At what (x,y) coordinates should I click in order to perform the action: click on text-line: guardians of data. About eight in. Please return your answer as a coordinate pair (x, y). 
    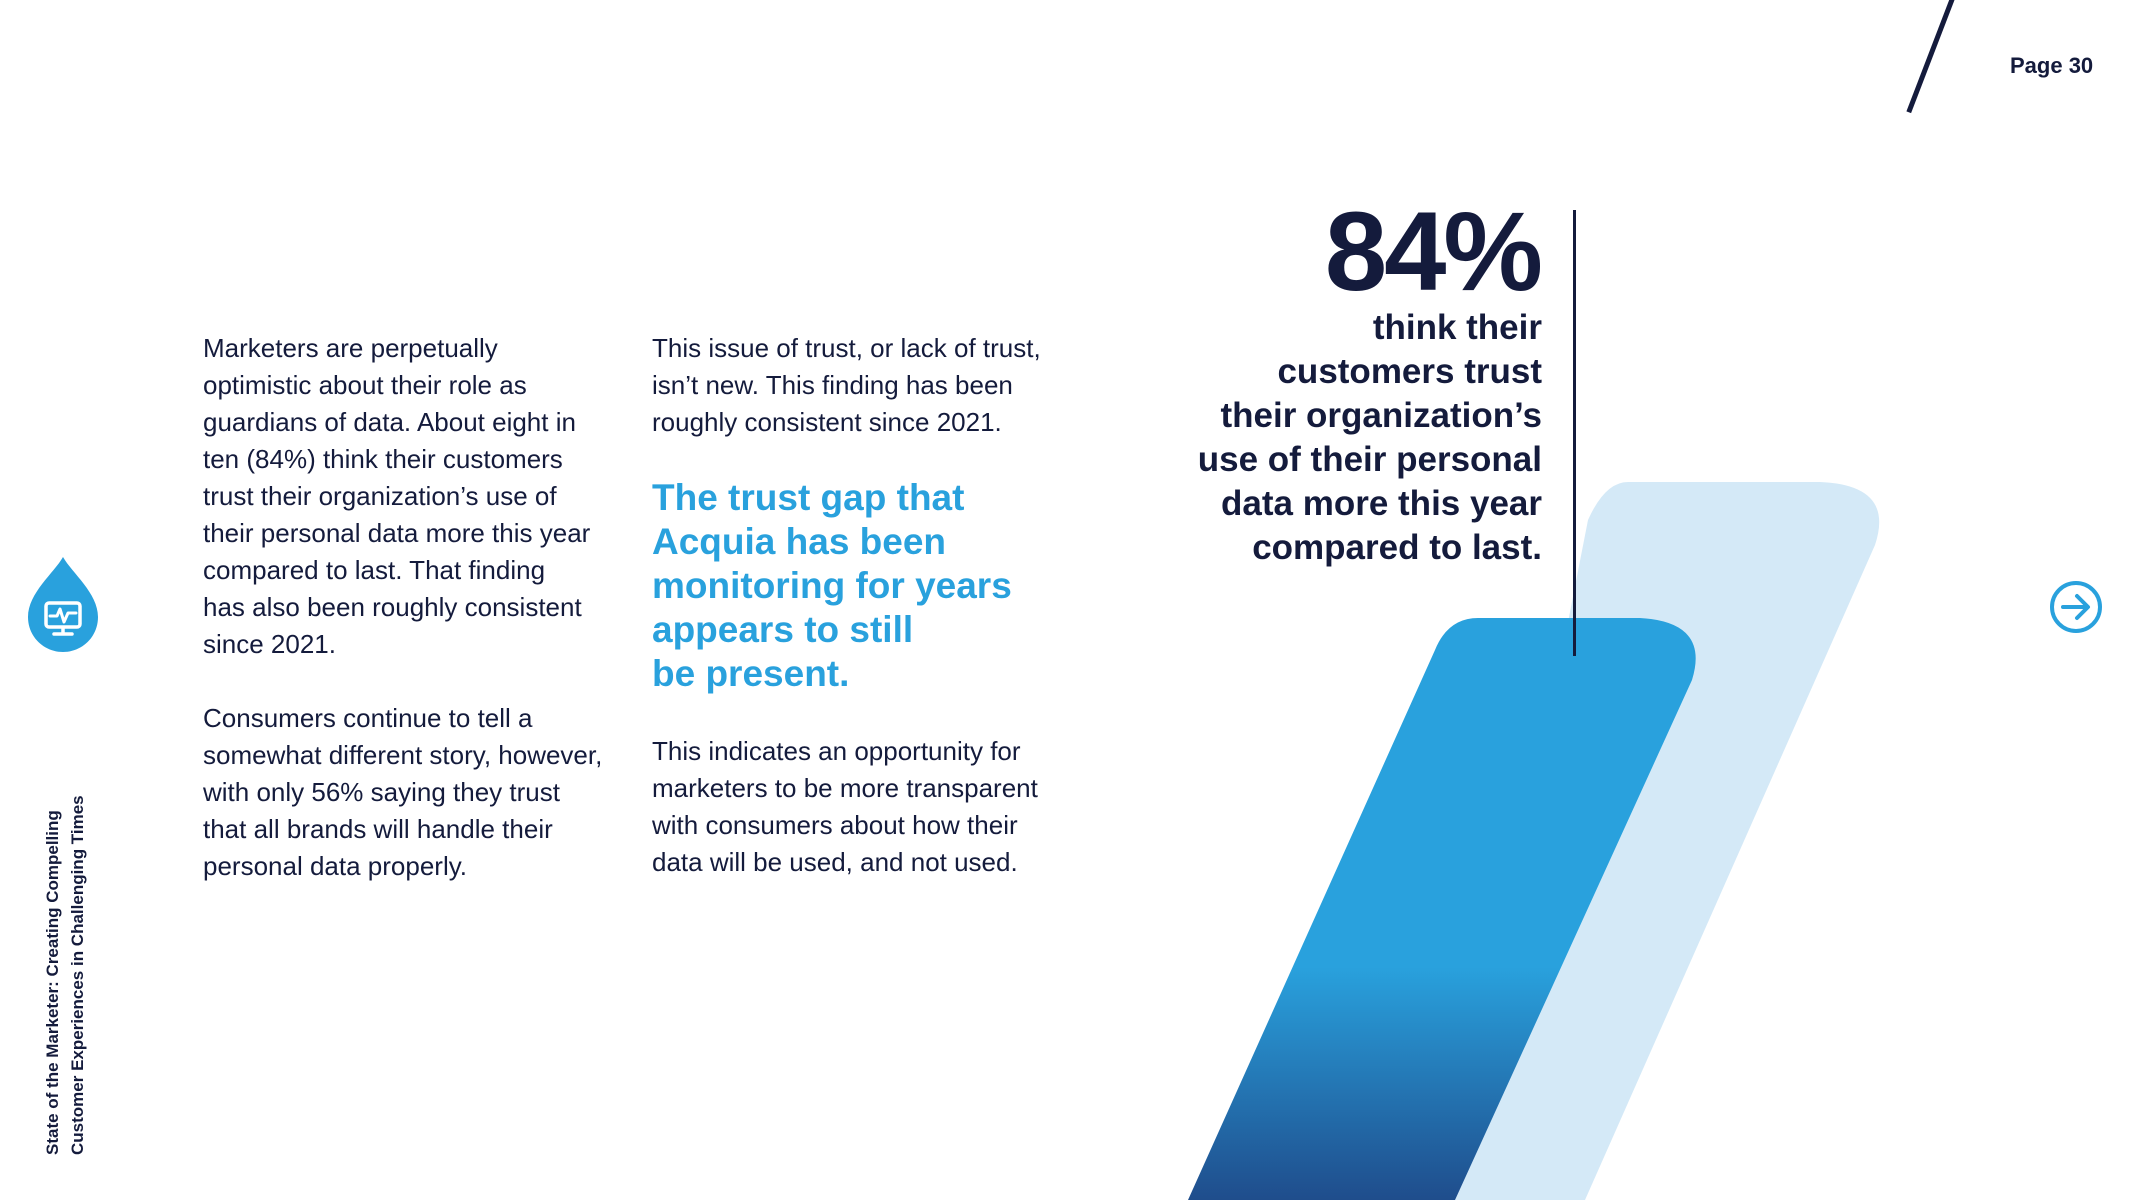
    Looking at the image, I should click on (389, 422).